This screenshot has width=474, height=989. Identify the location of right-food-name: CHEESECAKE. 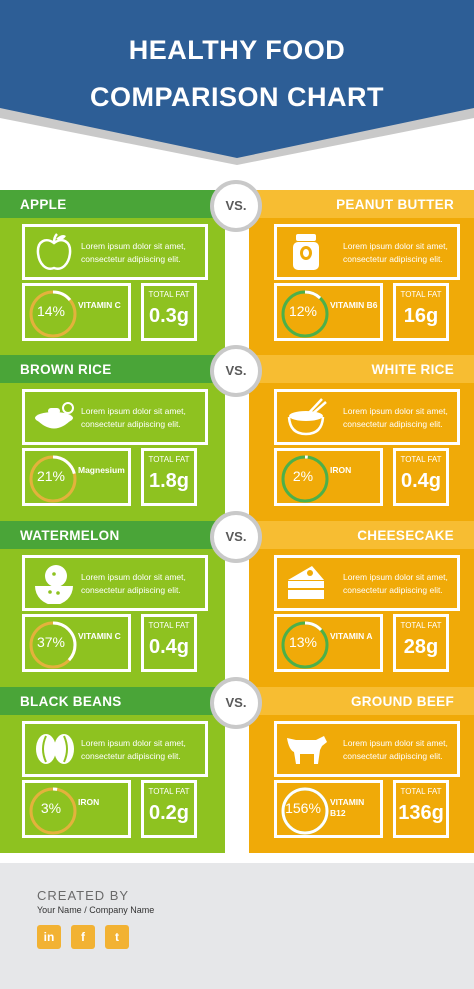
(361, 535).